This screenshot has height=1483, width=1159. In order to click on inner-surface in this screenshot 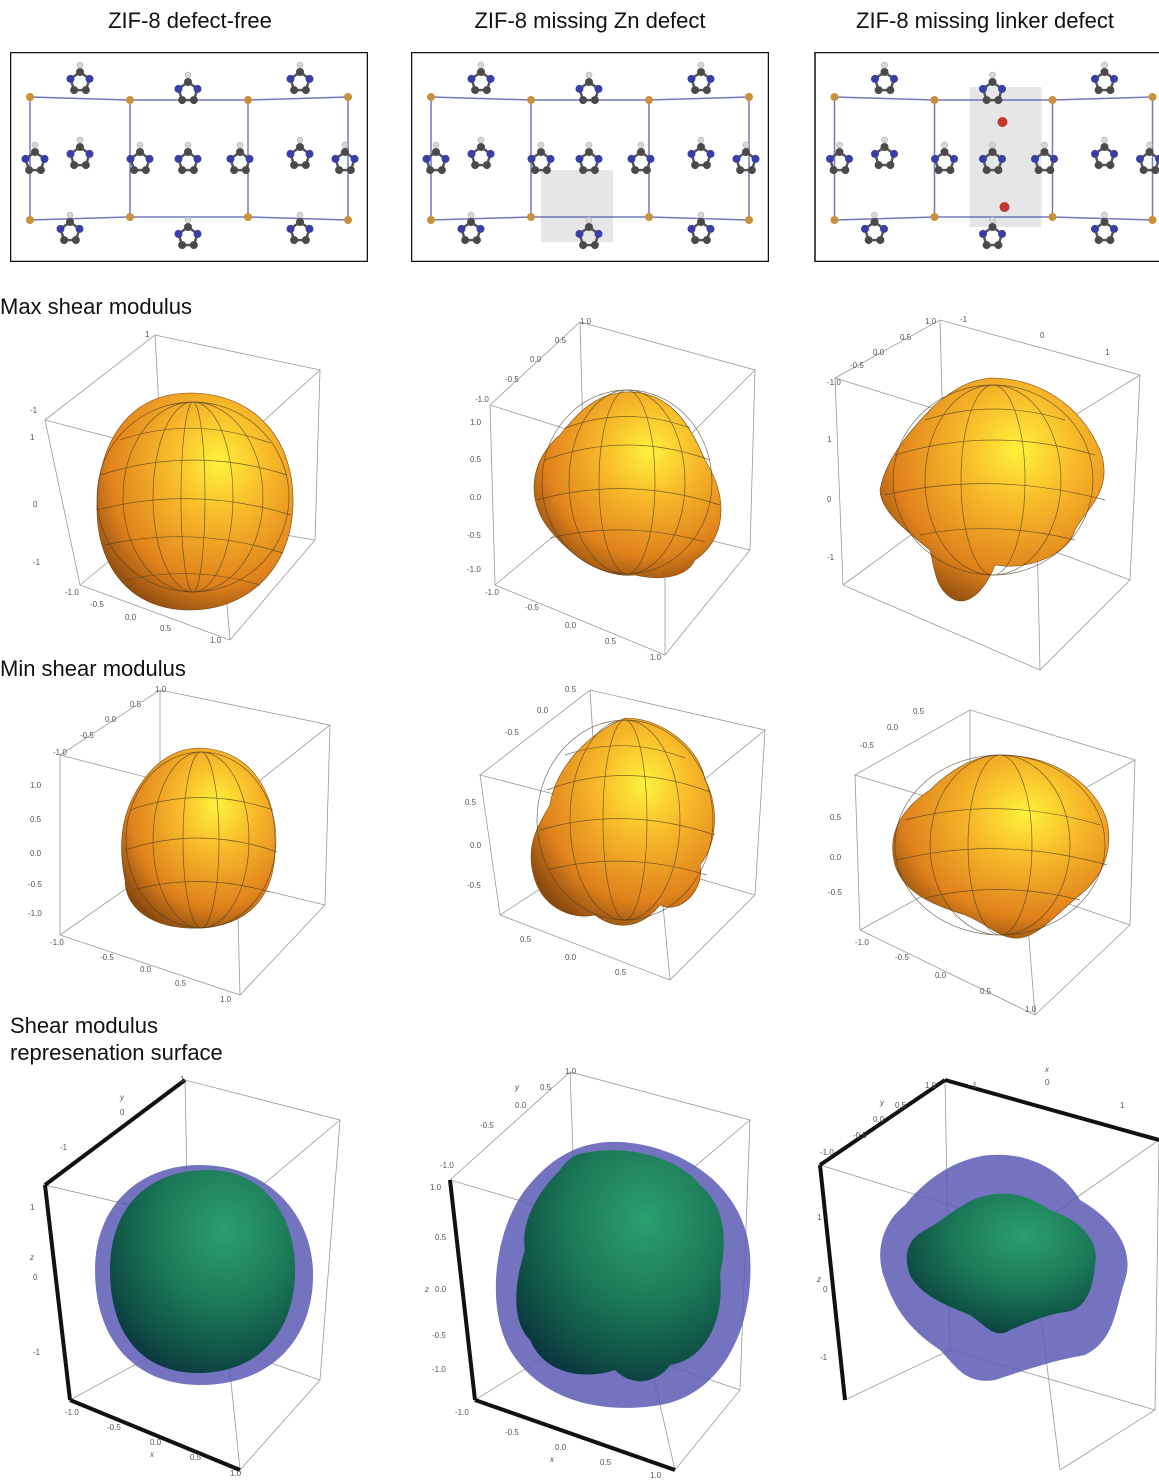, I will do `click(620, 1266)`.